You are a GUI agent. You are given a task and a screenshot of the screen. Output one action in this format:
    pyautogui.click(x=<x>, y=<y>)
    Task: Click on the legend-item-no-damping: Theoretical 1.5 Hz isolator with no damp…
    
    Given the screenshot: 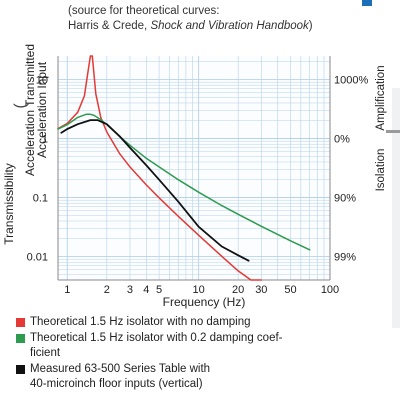 What is the action you would take?
    pyautogui.click(x=149, y=323)
    